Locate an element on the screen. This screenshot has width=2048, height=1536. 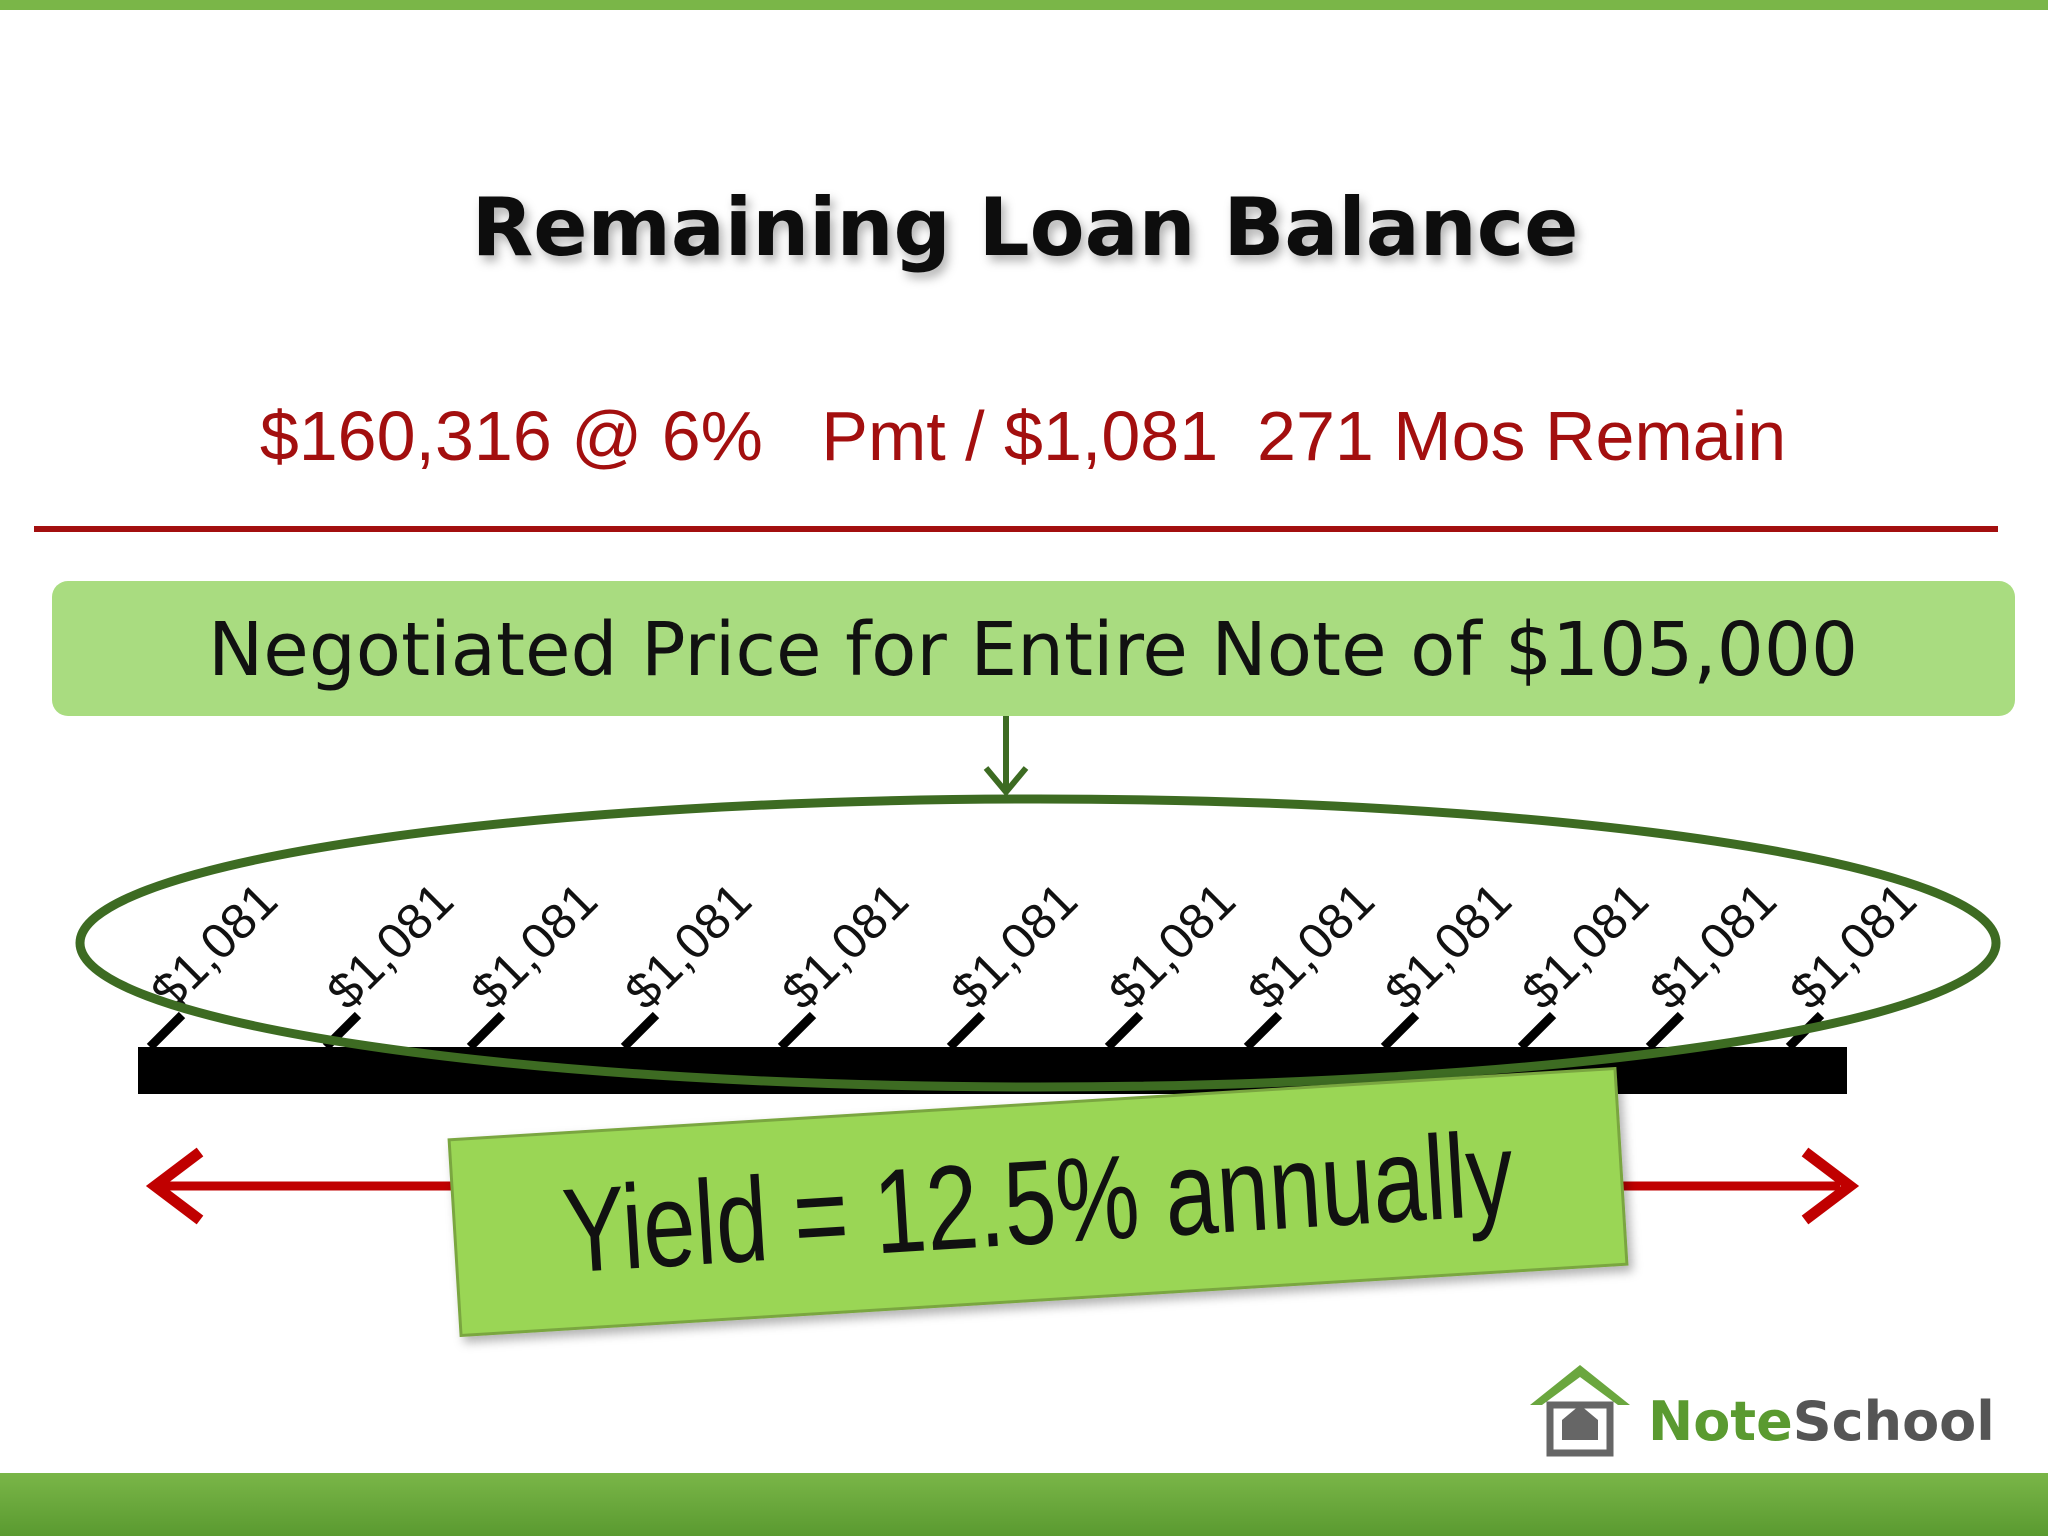
term-arrow-left is located at coordinates (174, 1186).